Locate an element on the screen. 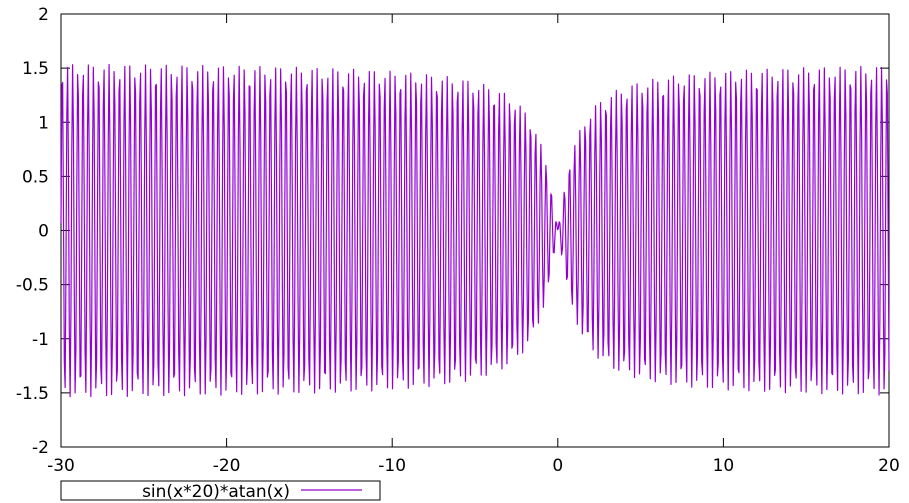 The height and width of the screenshot is (503, 909). y-tick-label: -2 is located at coordinates (40, 448).